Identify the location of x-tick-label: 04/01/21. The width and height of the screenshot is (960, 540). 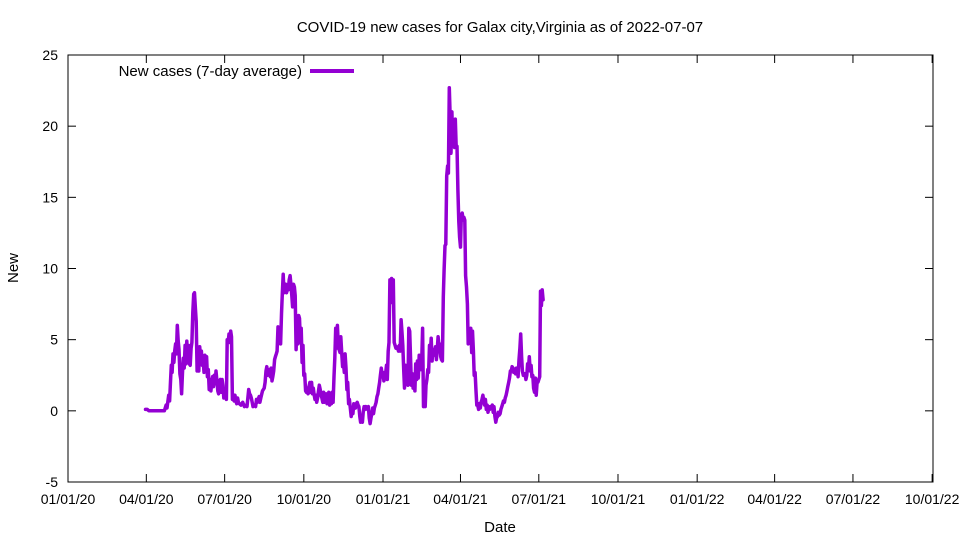
(460, 499).